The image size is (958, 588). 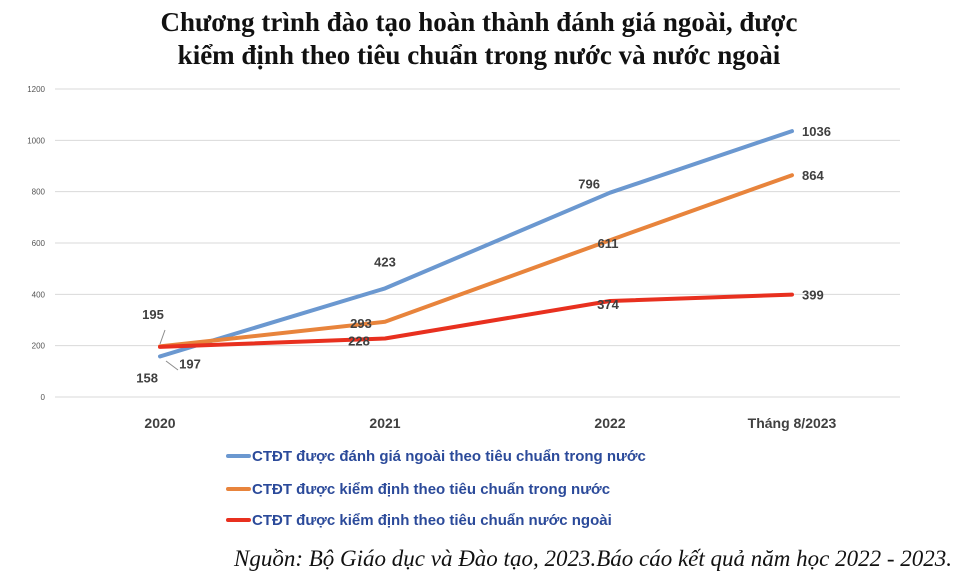 I want to click on x-tick-label: 2022, so click(x=609, y=423).